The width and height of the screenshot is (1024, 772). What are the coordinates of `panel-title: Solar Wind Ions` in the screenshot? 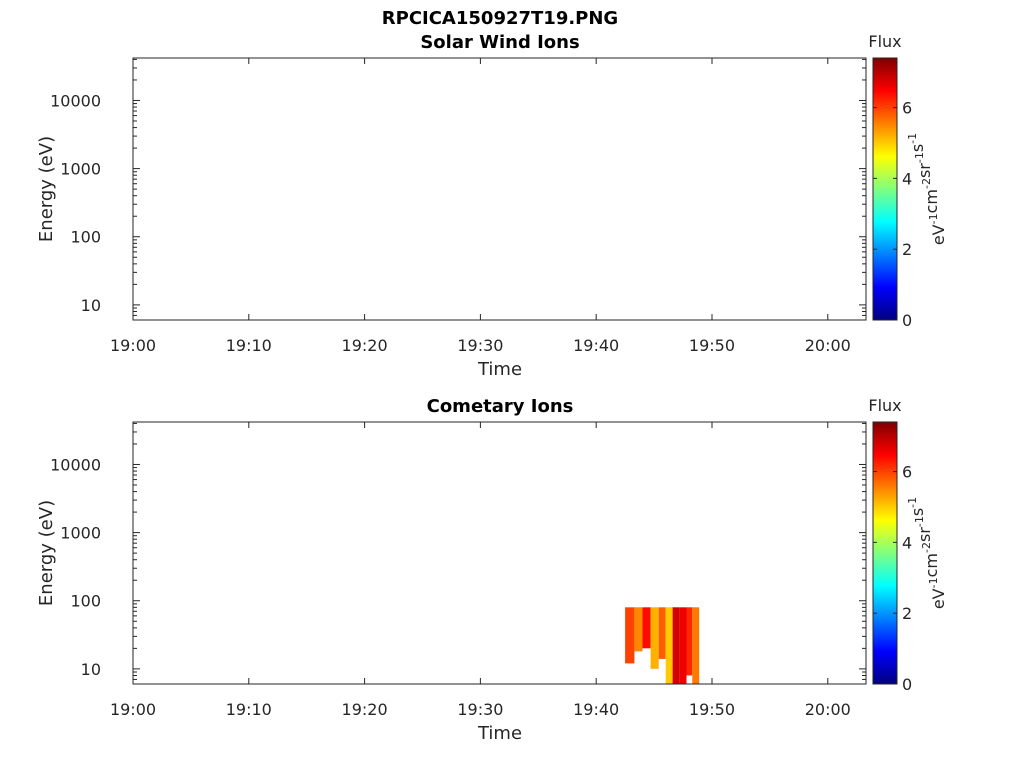 It's located at (499, 42).